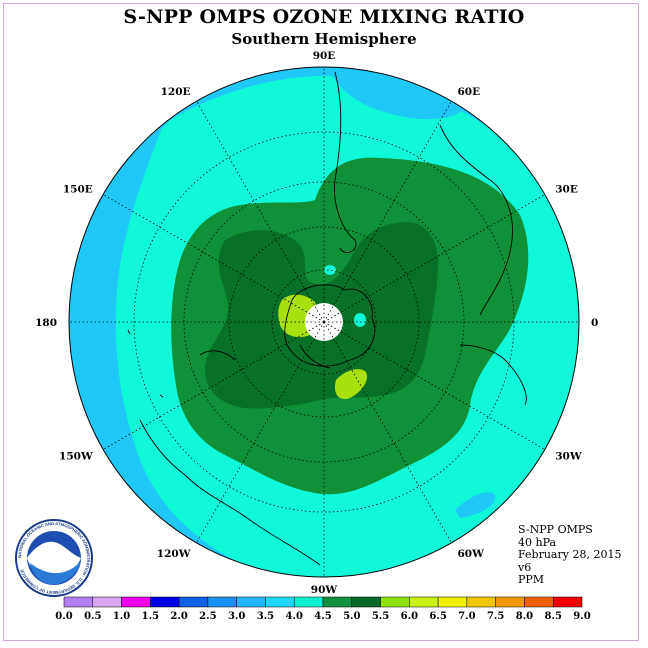  I want to click on colorbar-tick-label: 2.5, so click(207, 616).